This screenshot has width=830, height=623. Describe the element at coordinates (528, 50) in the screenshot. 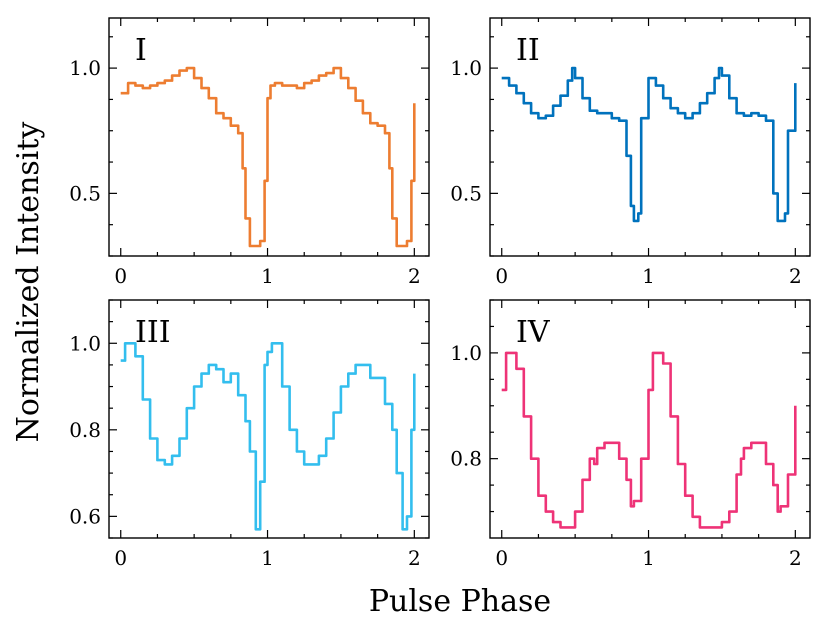

I see `panel-label: II` at that location.